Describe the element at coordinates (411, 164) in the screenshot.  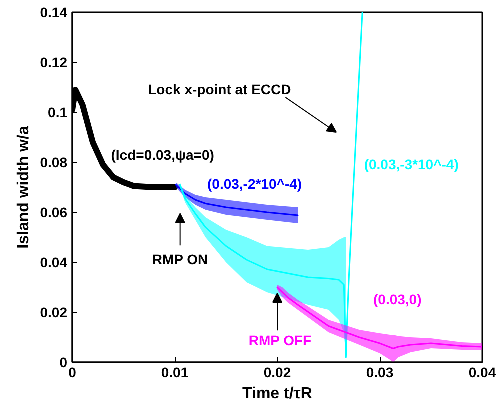
I see `series-label: (0.03,-3*10^-4)` at that location.